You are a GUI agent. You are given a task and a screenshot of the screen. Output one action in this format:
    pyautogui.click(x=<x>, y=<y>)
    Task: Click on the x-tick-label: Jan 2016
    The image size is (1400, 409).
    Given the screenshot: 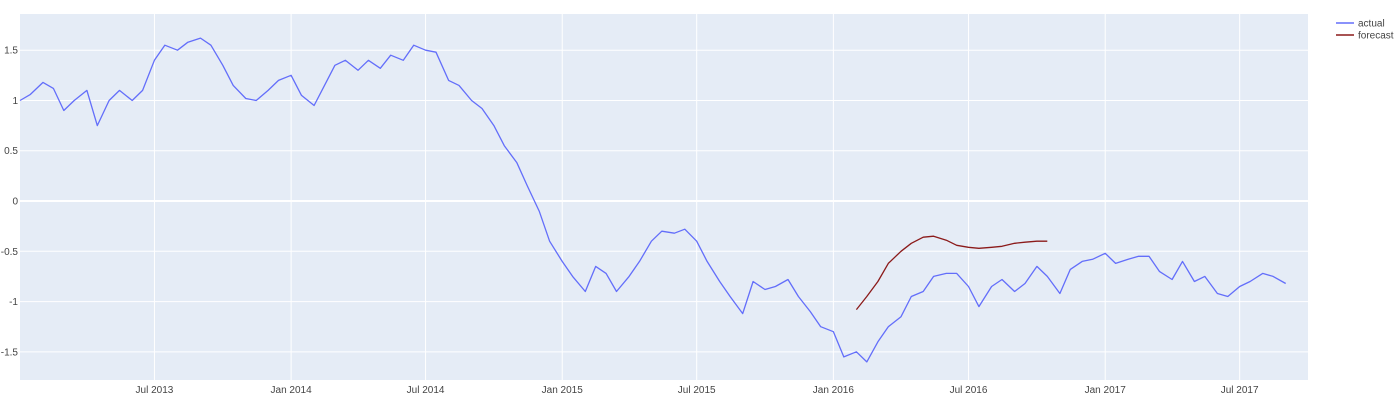 What is the action you would take?
    pyautogui.click(x=834, y=390)
    